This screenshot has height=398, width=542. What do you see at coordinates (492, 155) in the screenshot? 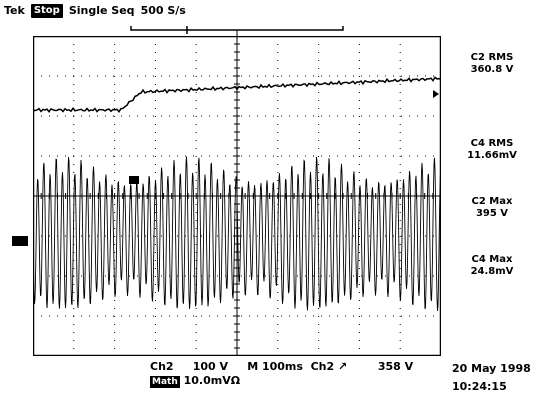
I see `measurement-value: 11.66mV` at bounding box center [492, 155].